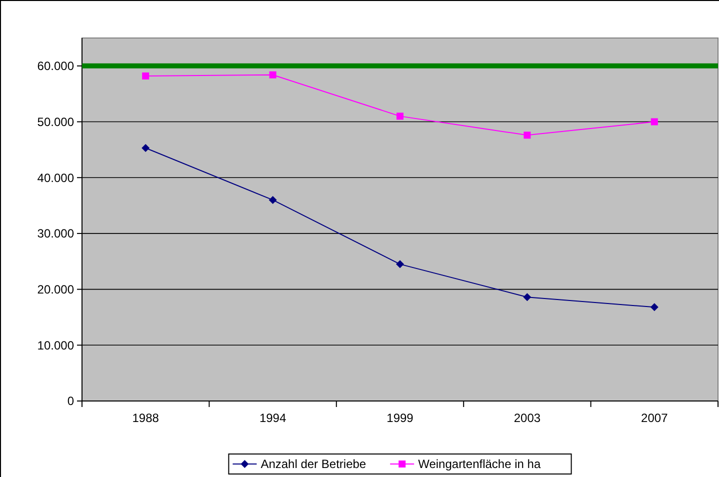  What do you see at coordinates (55, 66) in the screenshot?
I see `y-tick-label: 60.000` at bounding box center [55, 66].